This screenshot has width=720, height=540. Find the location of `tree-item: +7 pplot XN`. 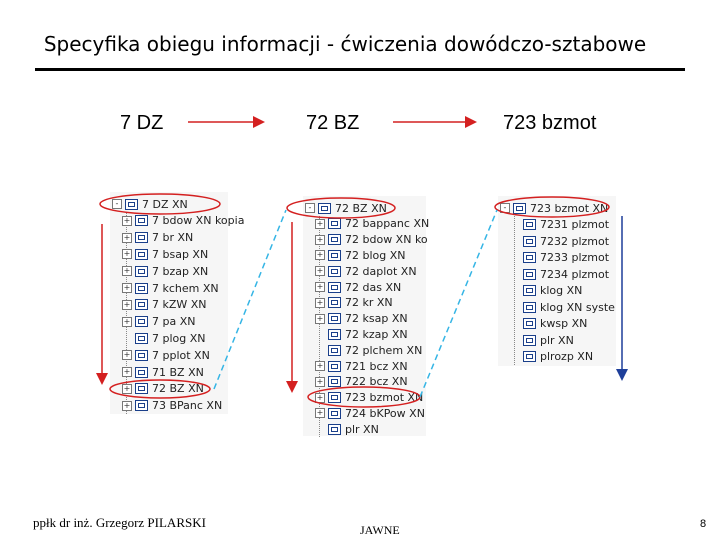

tree-item: +7 pplot XN is located at coordinates (166, 355).